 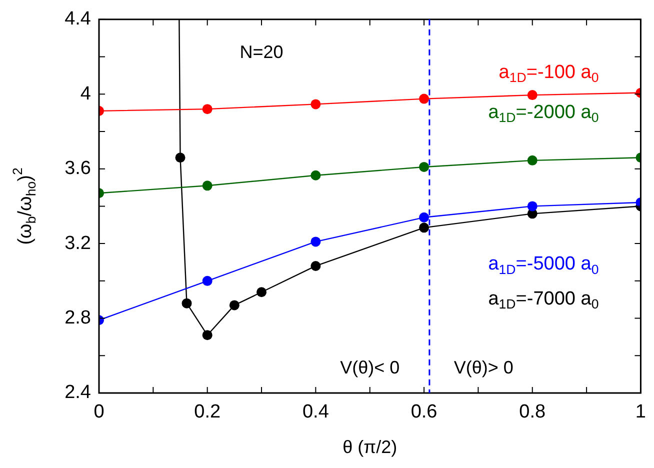 What do you see at coordinates (78, 19) in the screenshot?
I see `y-tick-label: 4.4` at bounding box center [78, 19].